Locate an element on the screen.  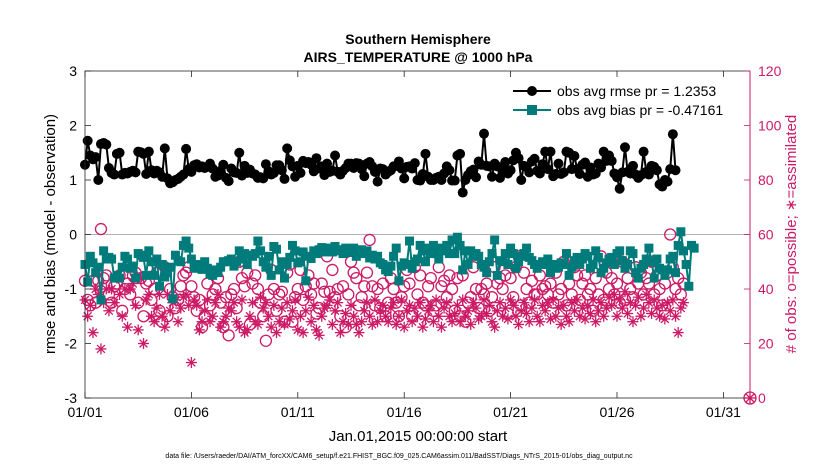
y-tick-label: 1 is located at coordinates (73, 180).